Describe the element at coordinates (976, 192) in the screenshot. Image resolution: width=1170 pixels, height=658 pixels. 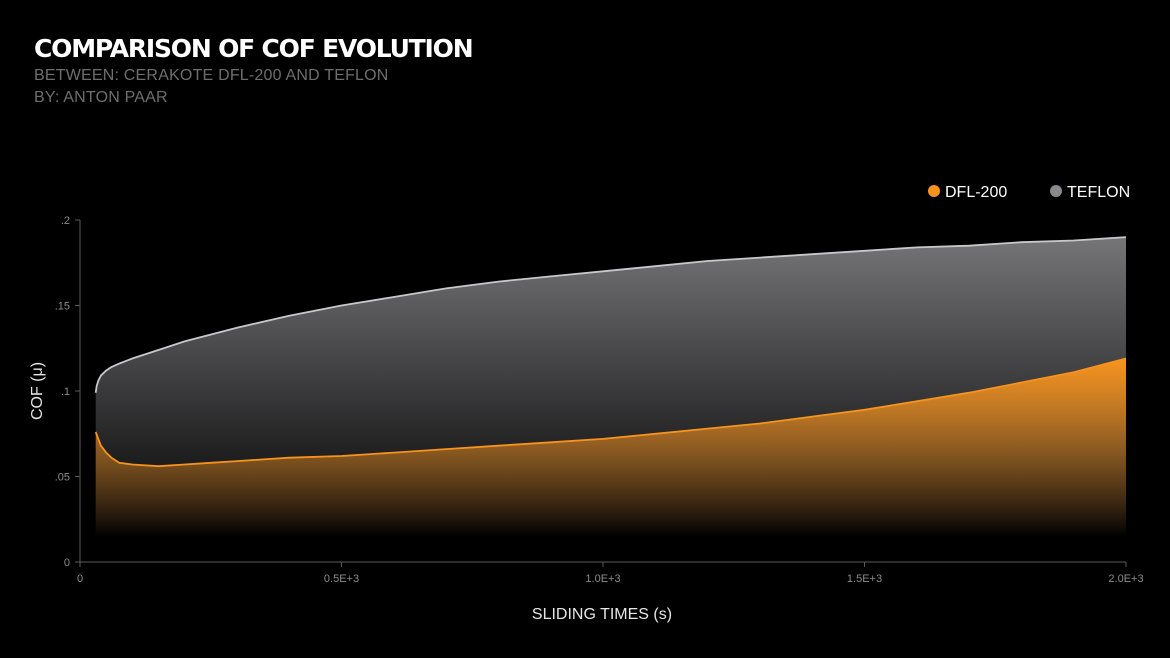
I see `dfl-200-legend-label: DFL-200` at that location.